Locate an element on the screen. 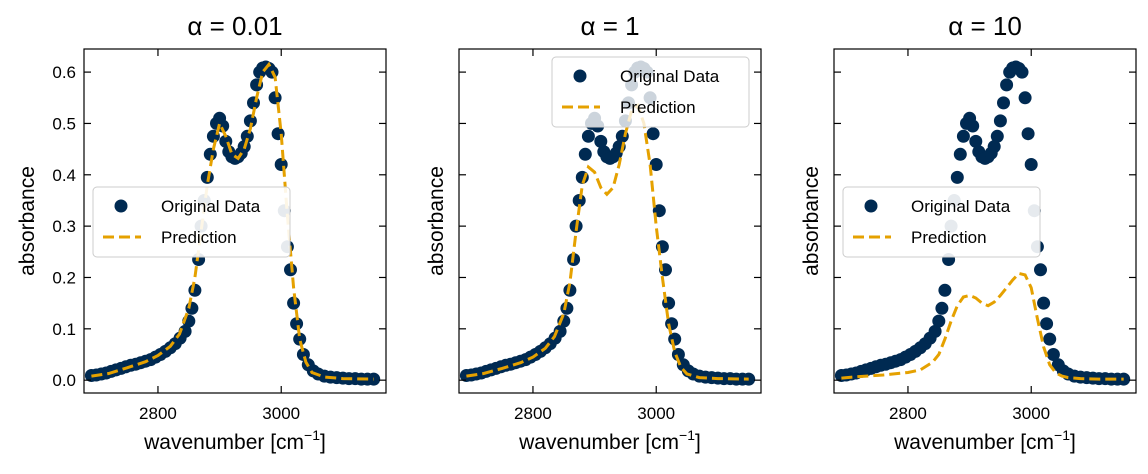  y-tick-label: 0.2 is located at coordinates (64, 277).